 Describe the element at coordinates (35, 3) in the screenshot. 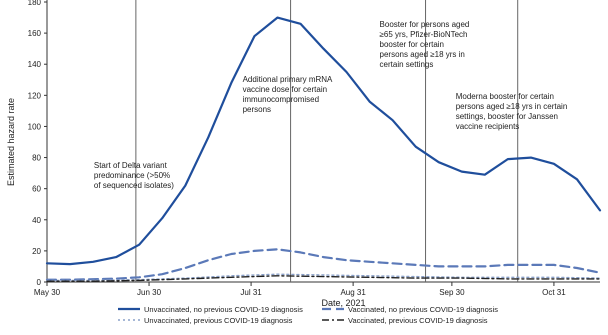

I see `y-tick-label: 180` at that location.